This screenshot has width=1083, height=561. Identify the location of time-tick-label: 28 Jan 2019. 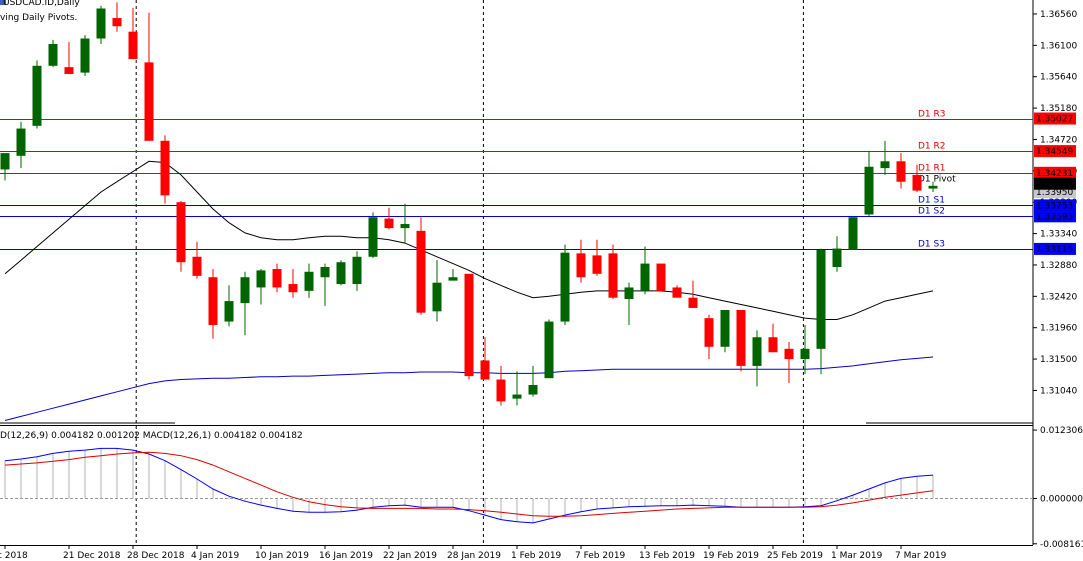
(474, 556).